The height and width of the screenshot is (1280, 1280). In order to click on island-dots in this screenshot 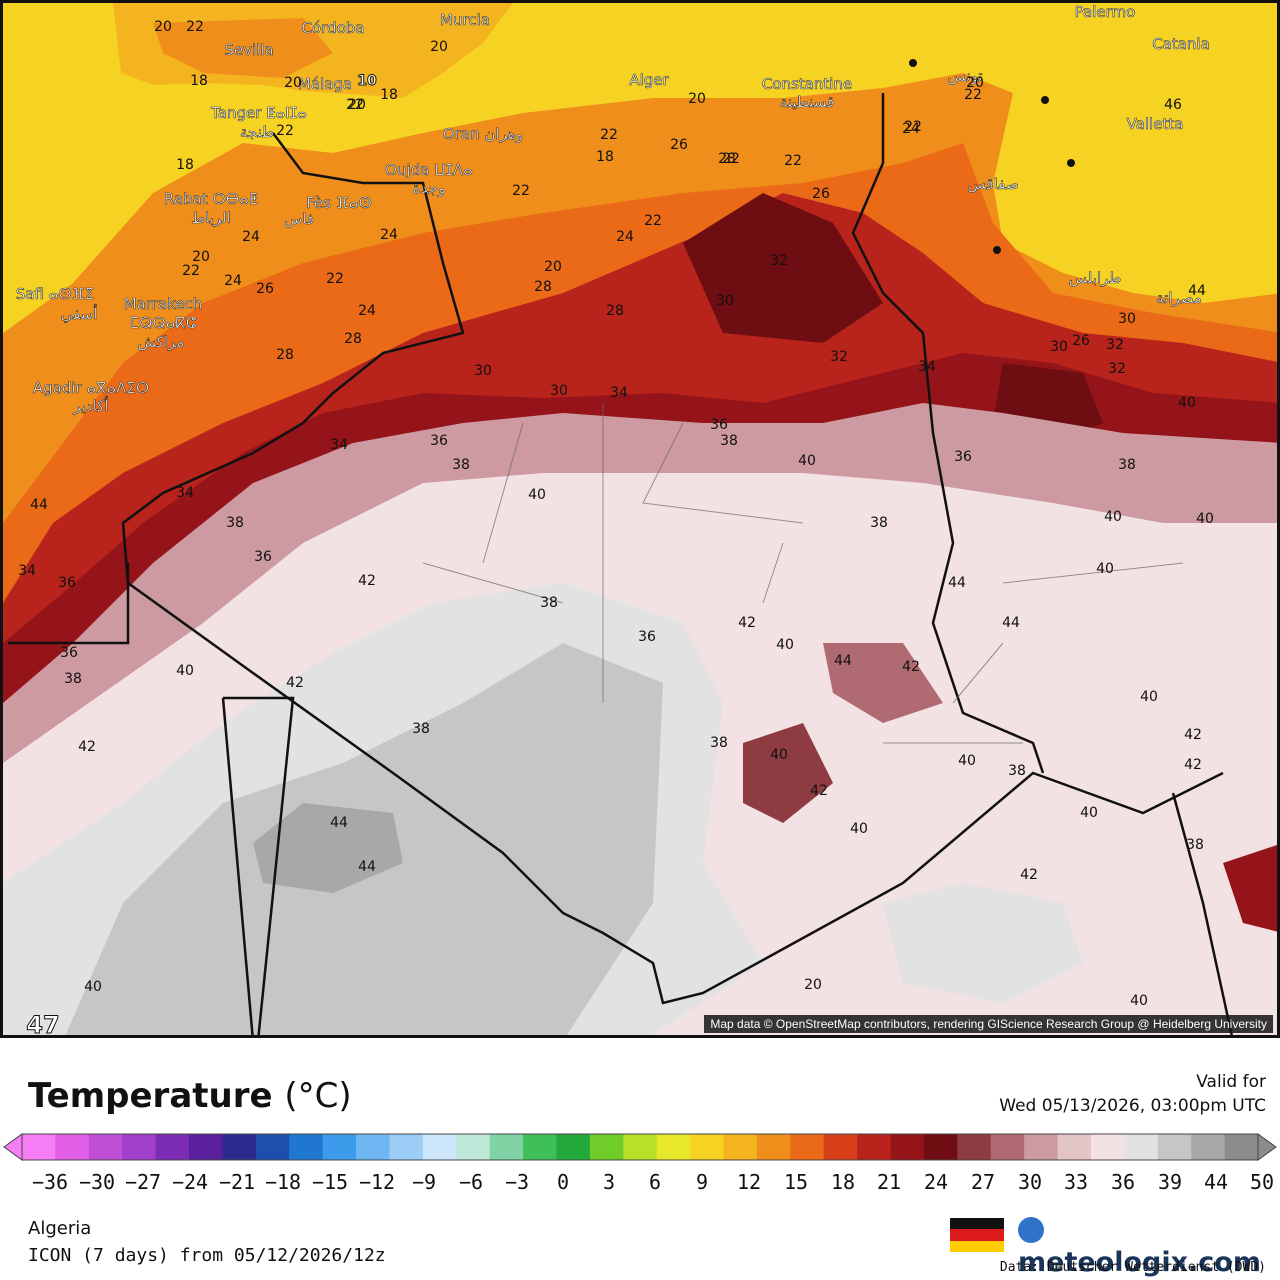, I will do `click(992, 156)`.